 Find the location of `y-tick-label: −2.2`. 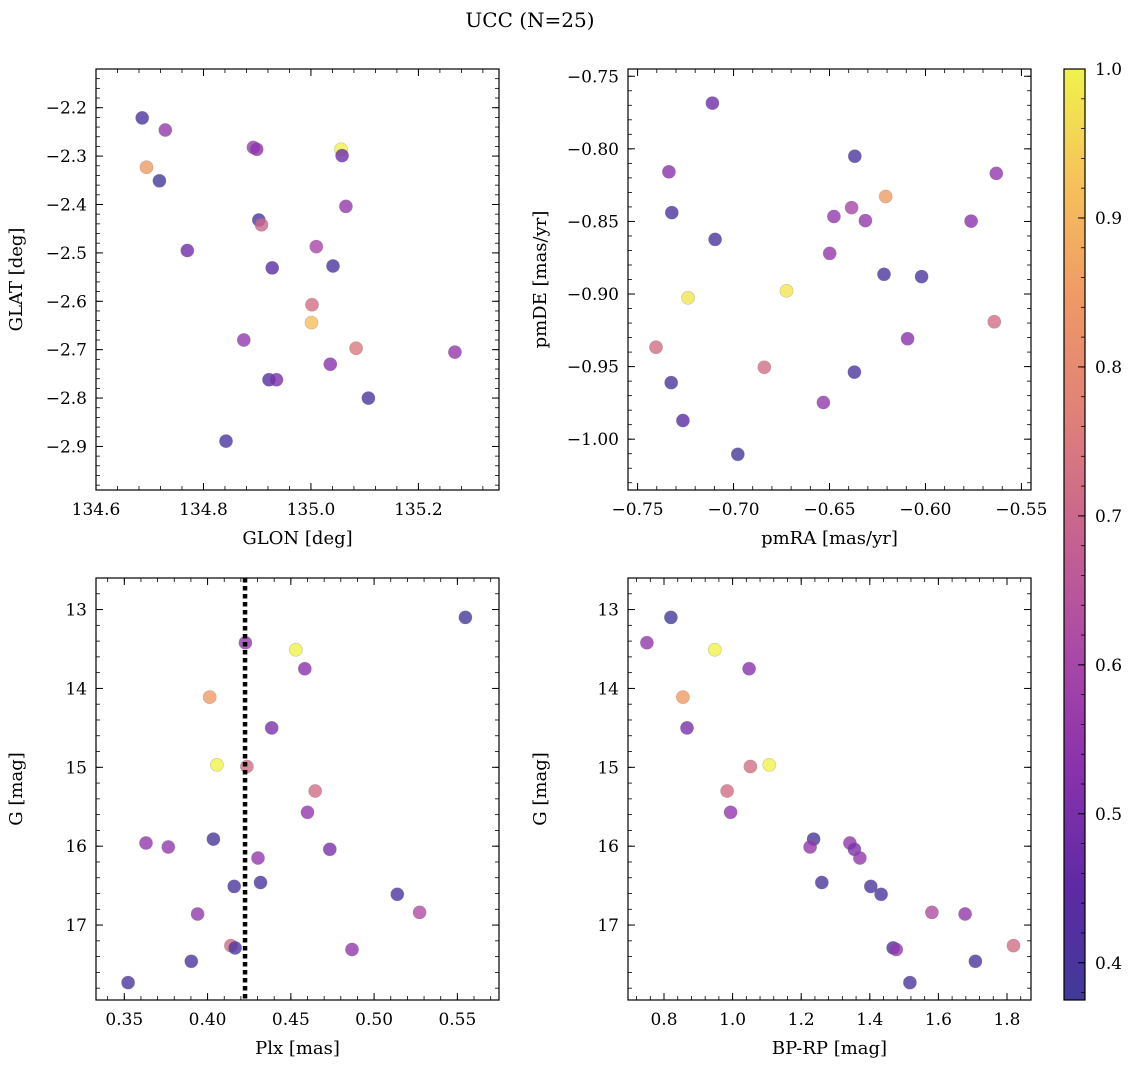

y-tick-label: −2.2 is located at coordinates (66, 109).